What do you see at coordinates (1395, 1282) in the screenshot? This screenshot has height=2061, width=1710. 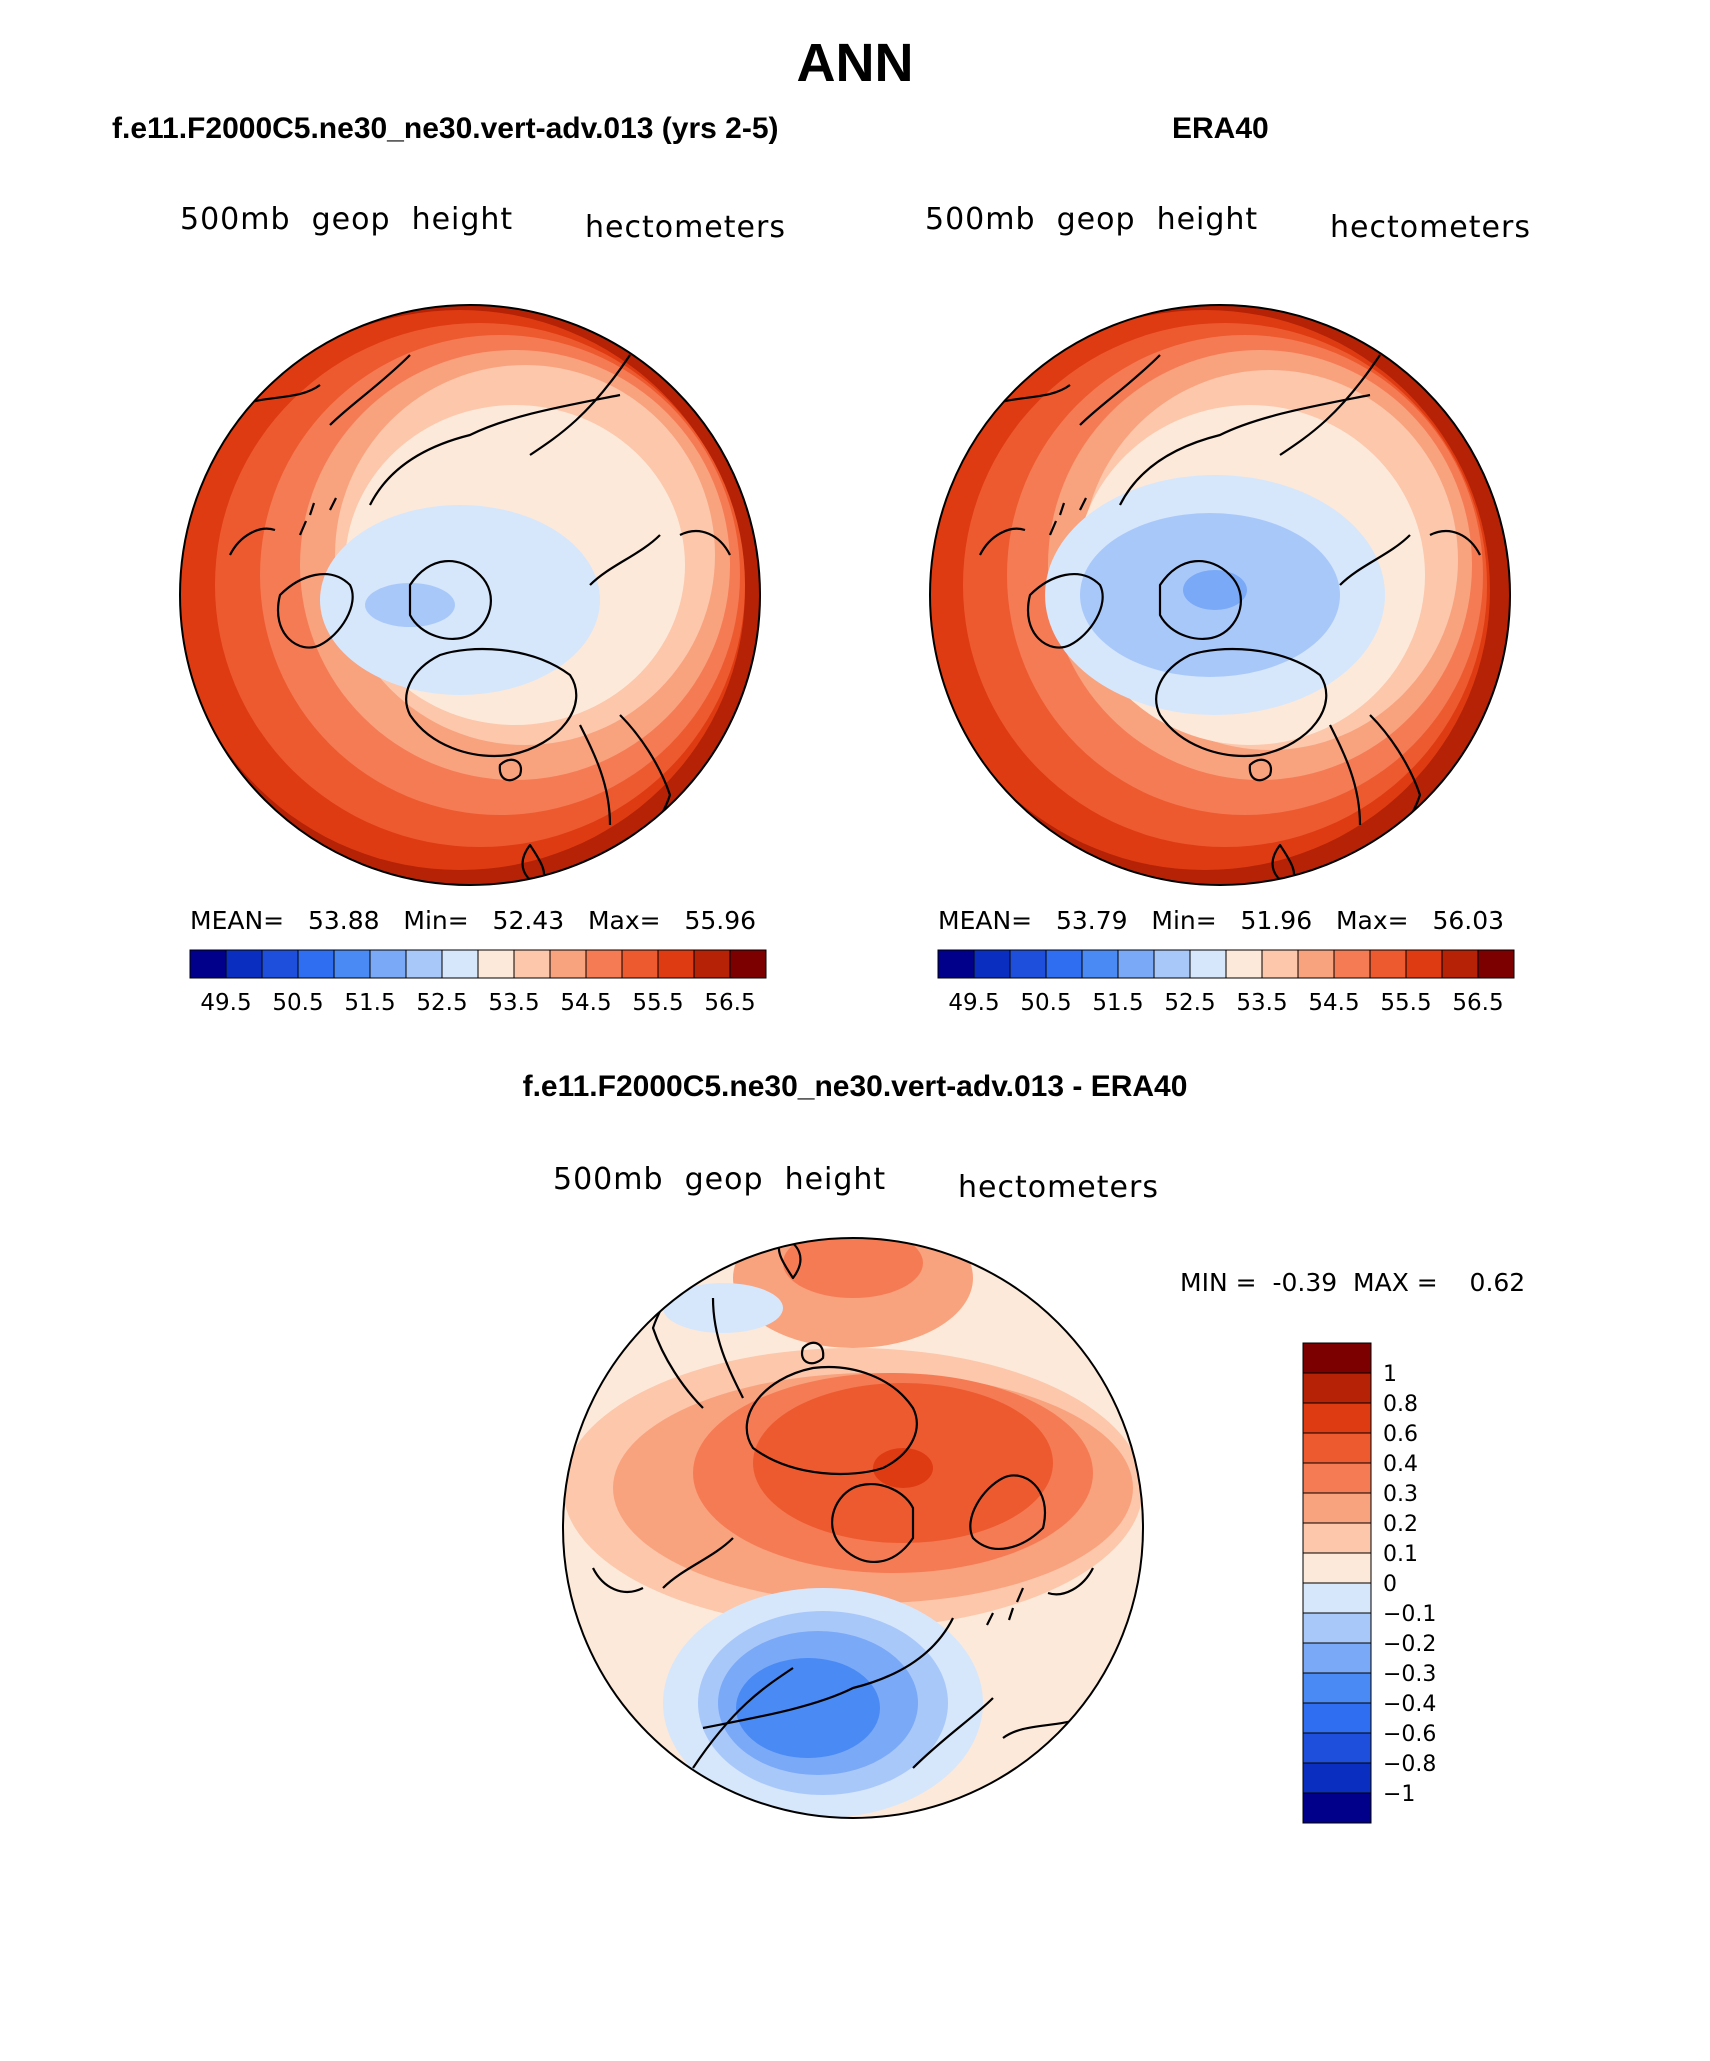 I see `diff-max-label: MAX =` at bounding box center [1395, 1282].